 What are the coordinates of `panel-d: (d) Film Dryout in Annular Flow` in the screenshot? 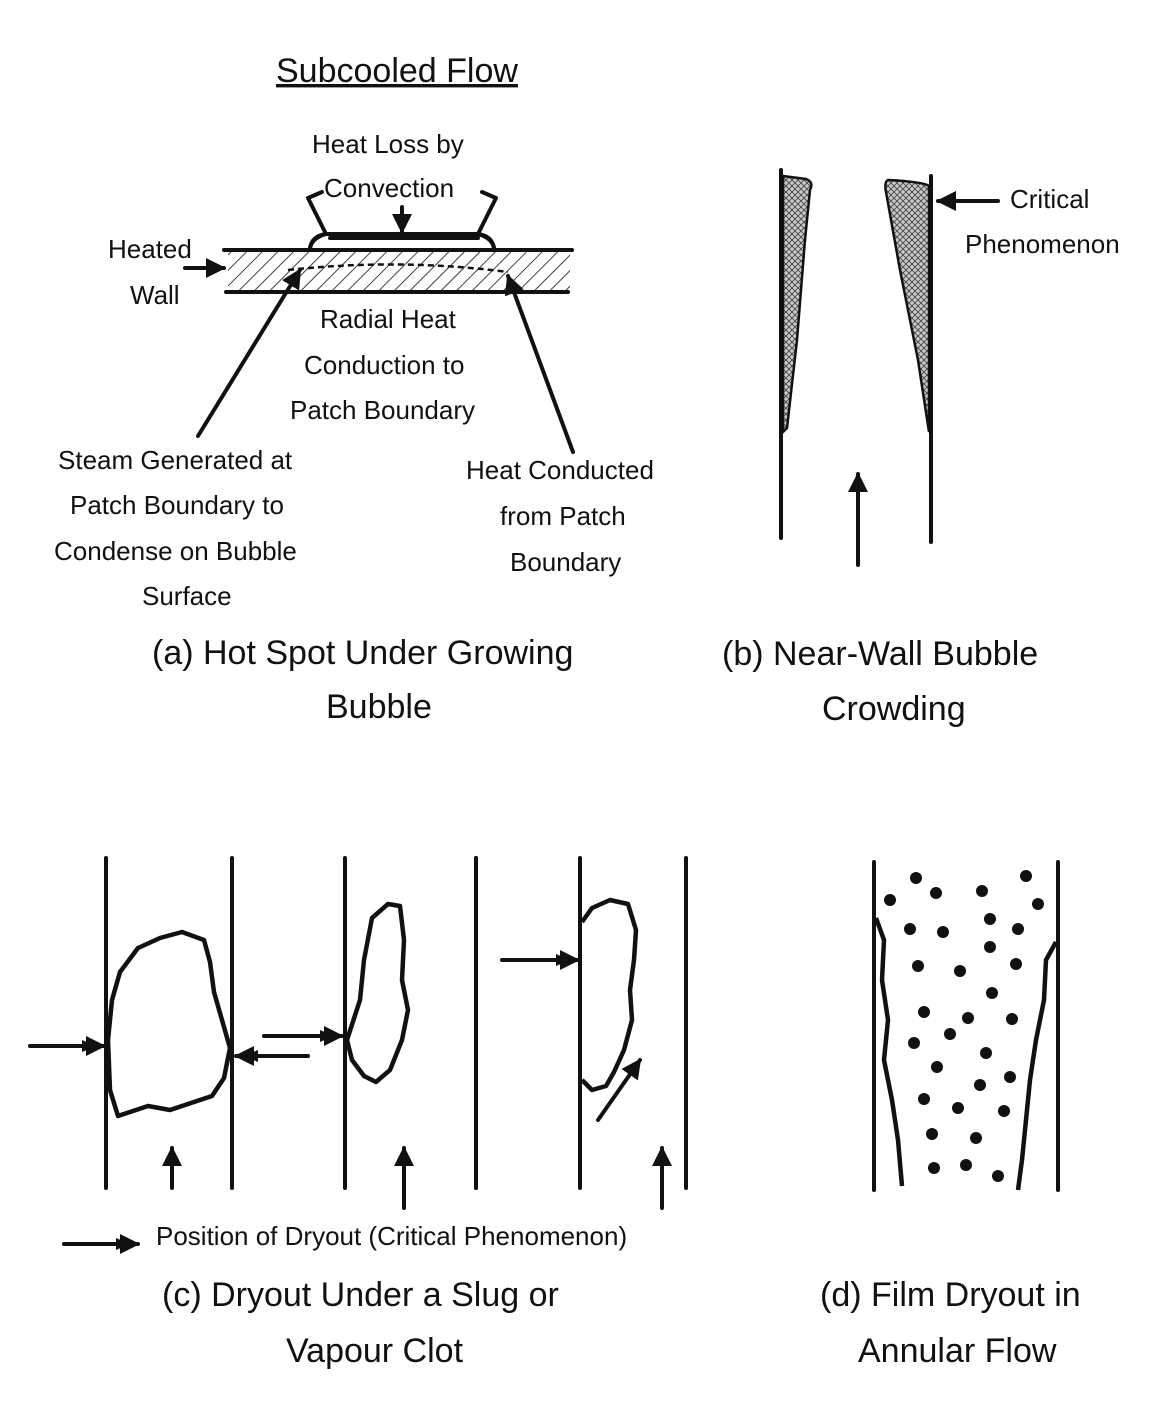 It's located at (950, 1115).